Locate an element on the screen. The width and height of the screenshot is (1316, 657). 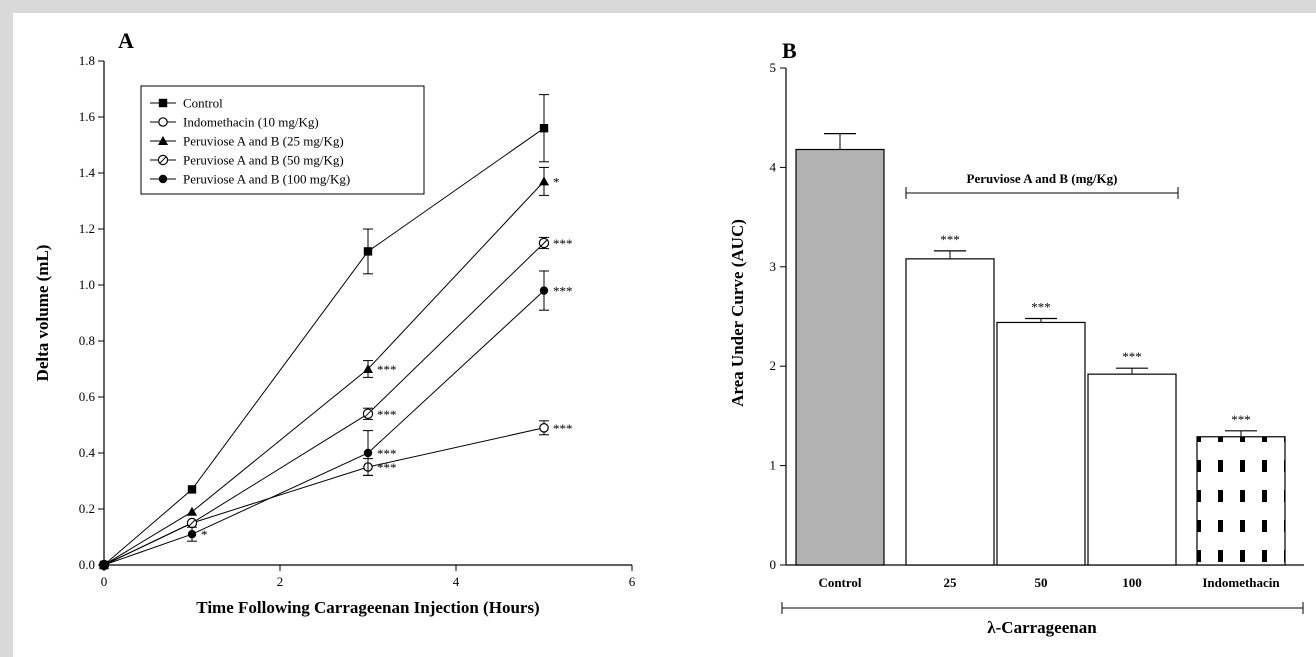
x-tick-label: 0 is located at coordinates (104, 581).